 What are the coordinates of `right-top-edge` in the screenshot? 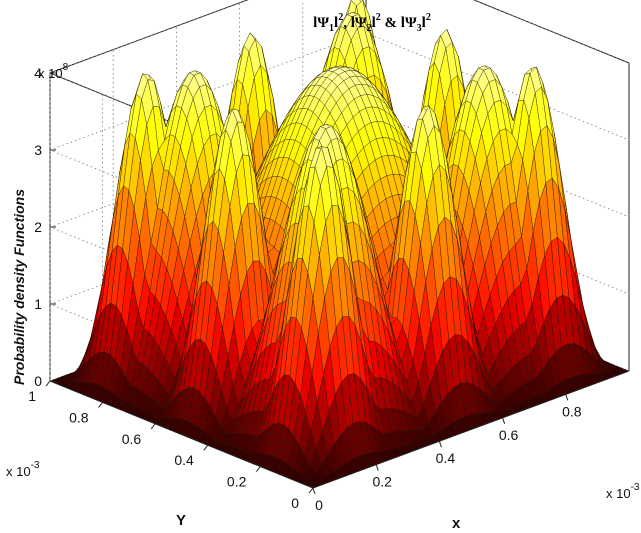 It's located at (551, 32).